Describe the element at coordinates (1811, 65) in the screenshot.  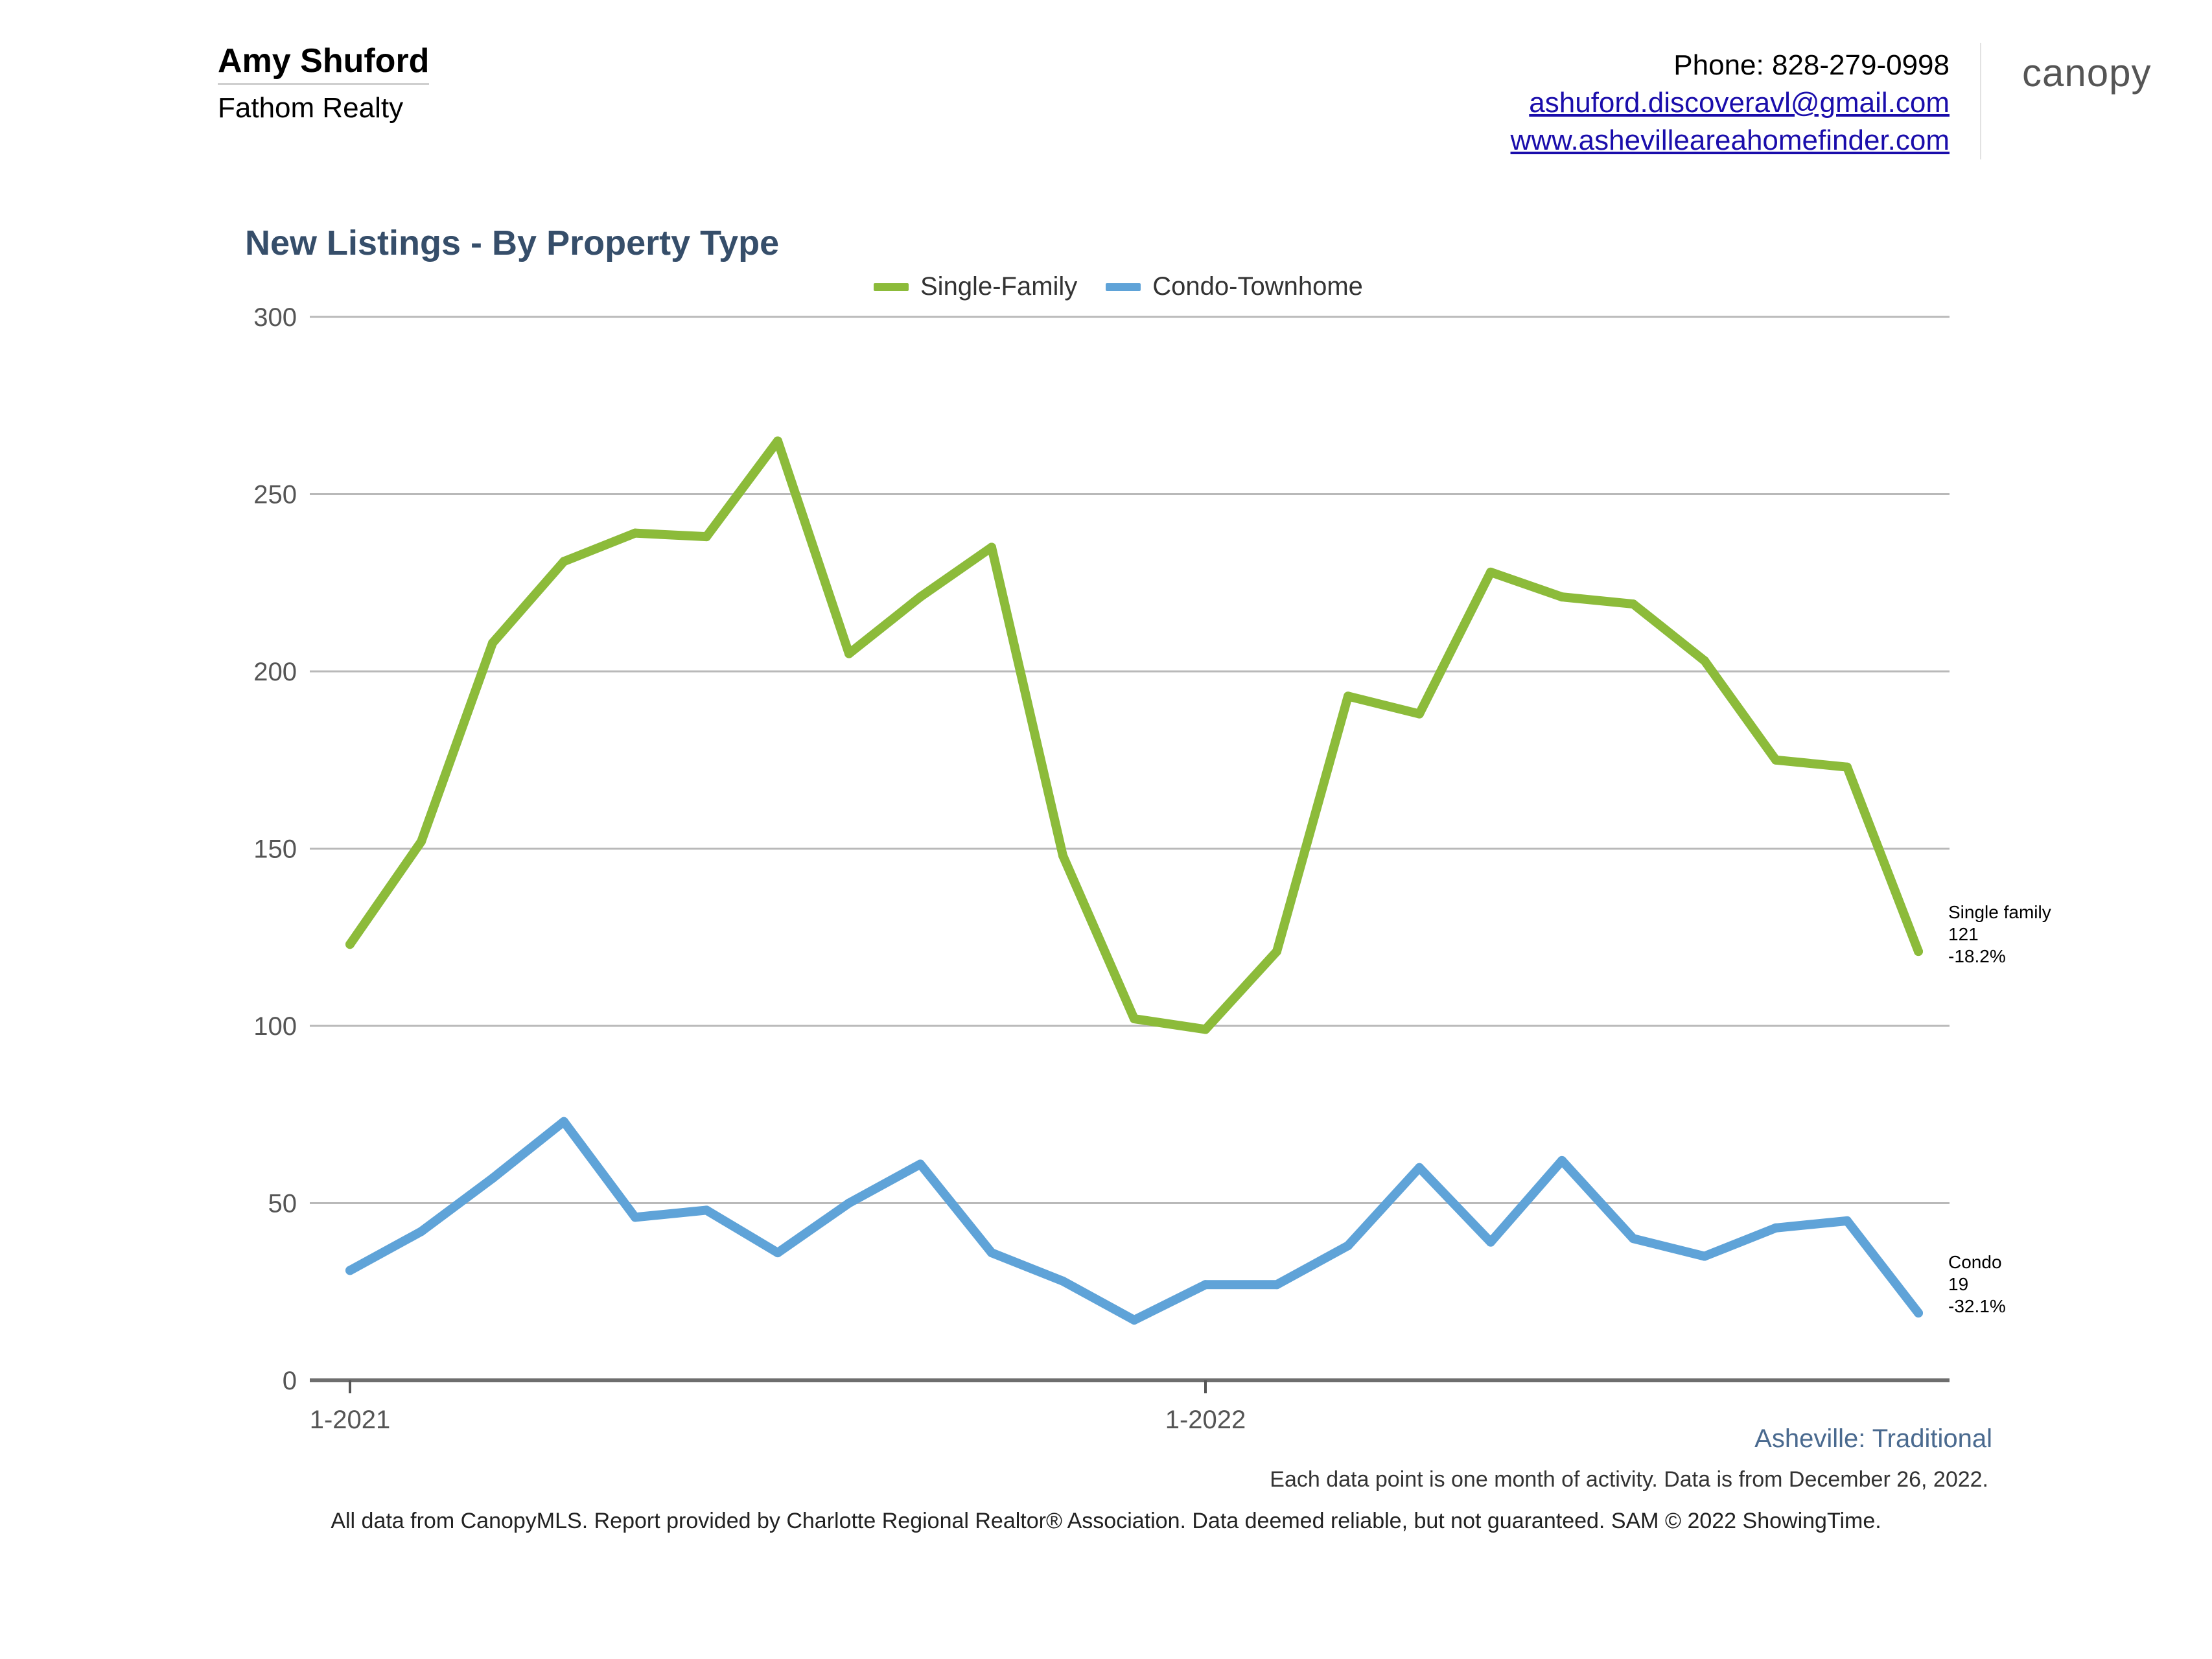
I see `phone-number: Phone: 828-279-0998` at that location.